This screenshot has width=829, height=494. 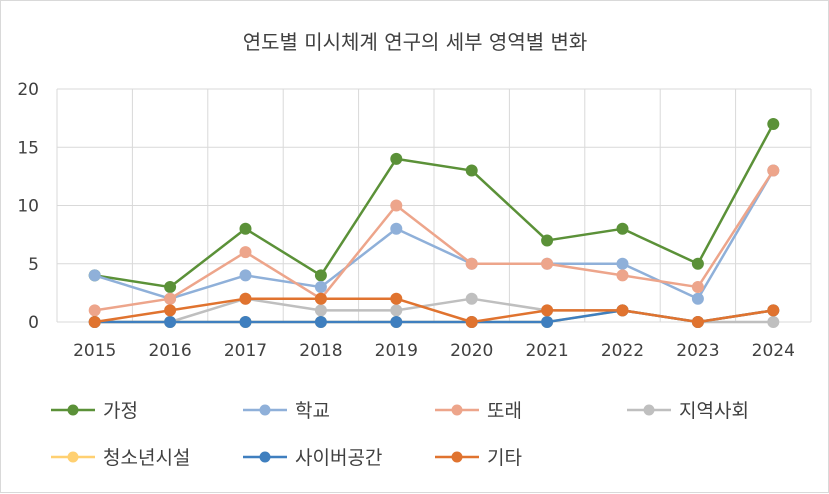 I want to click on series-line, so click(x=434, y=310).